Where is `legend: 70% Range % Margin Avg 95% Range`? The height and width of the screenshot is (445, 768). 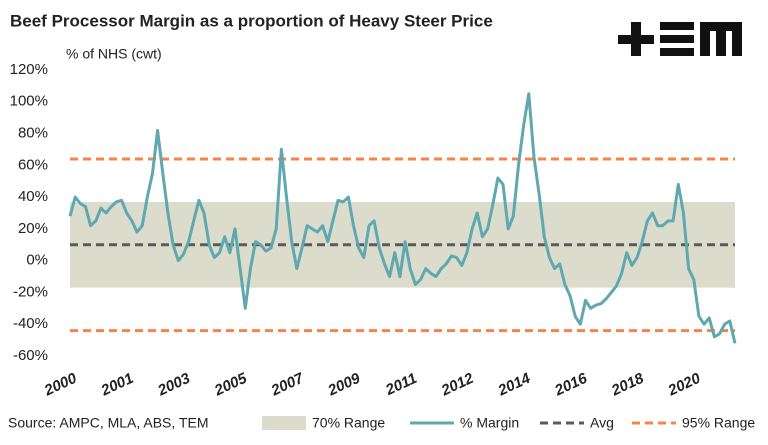 legend: 70% Range % Margin Avg 95% Range is located at coordinates (508, 423).